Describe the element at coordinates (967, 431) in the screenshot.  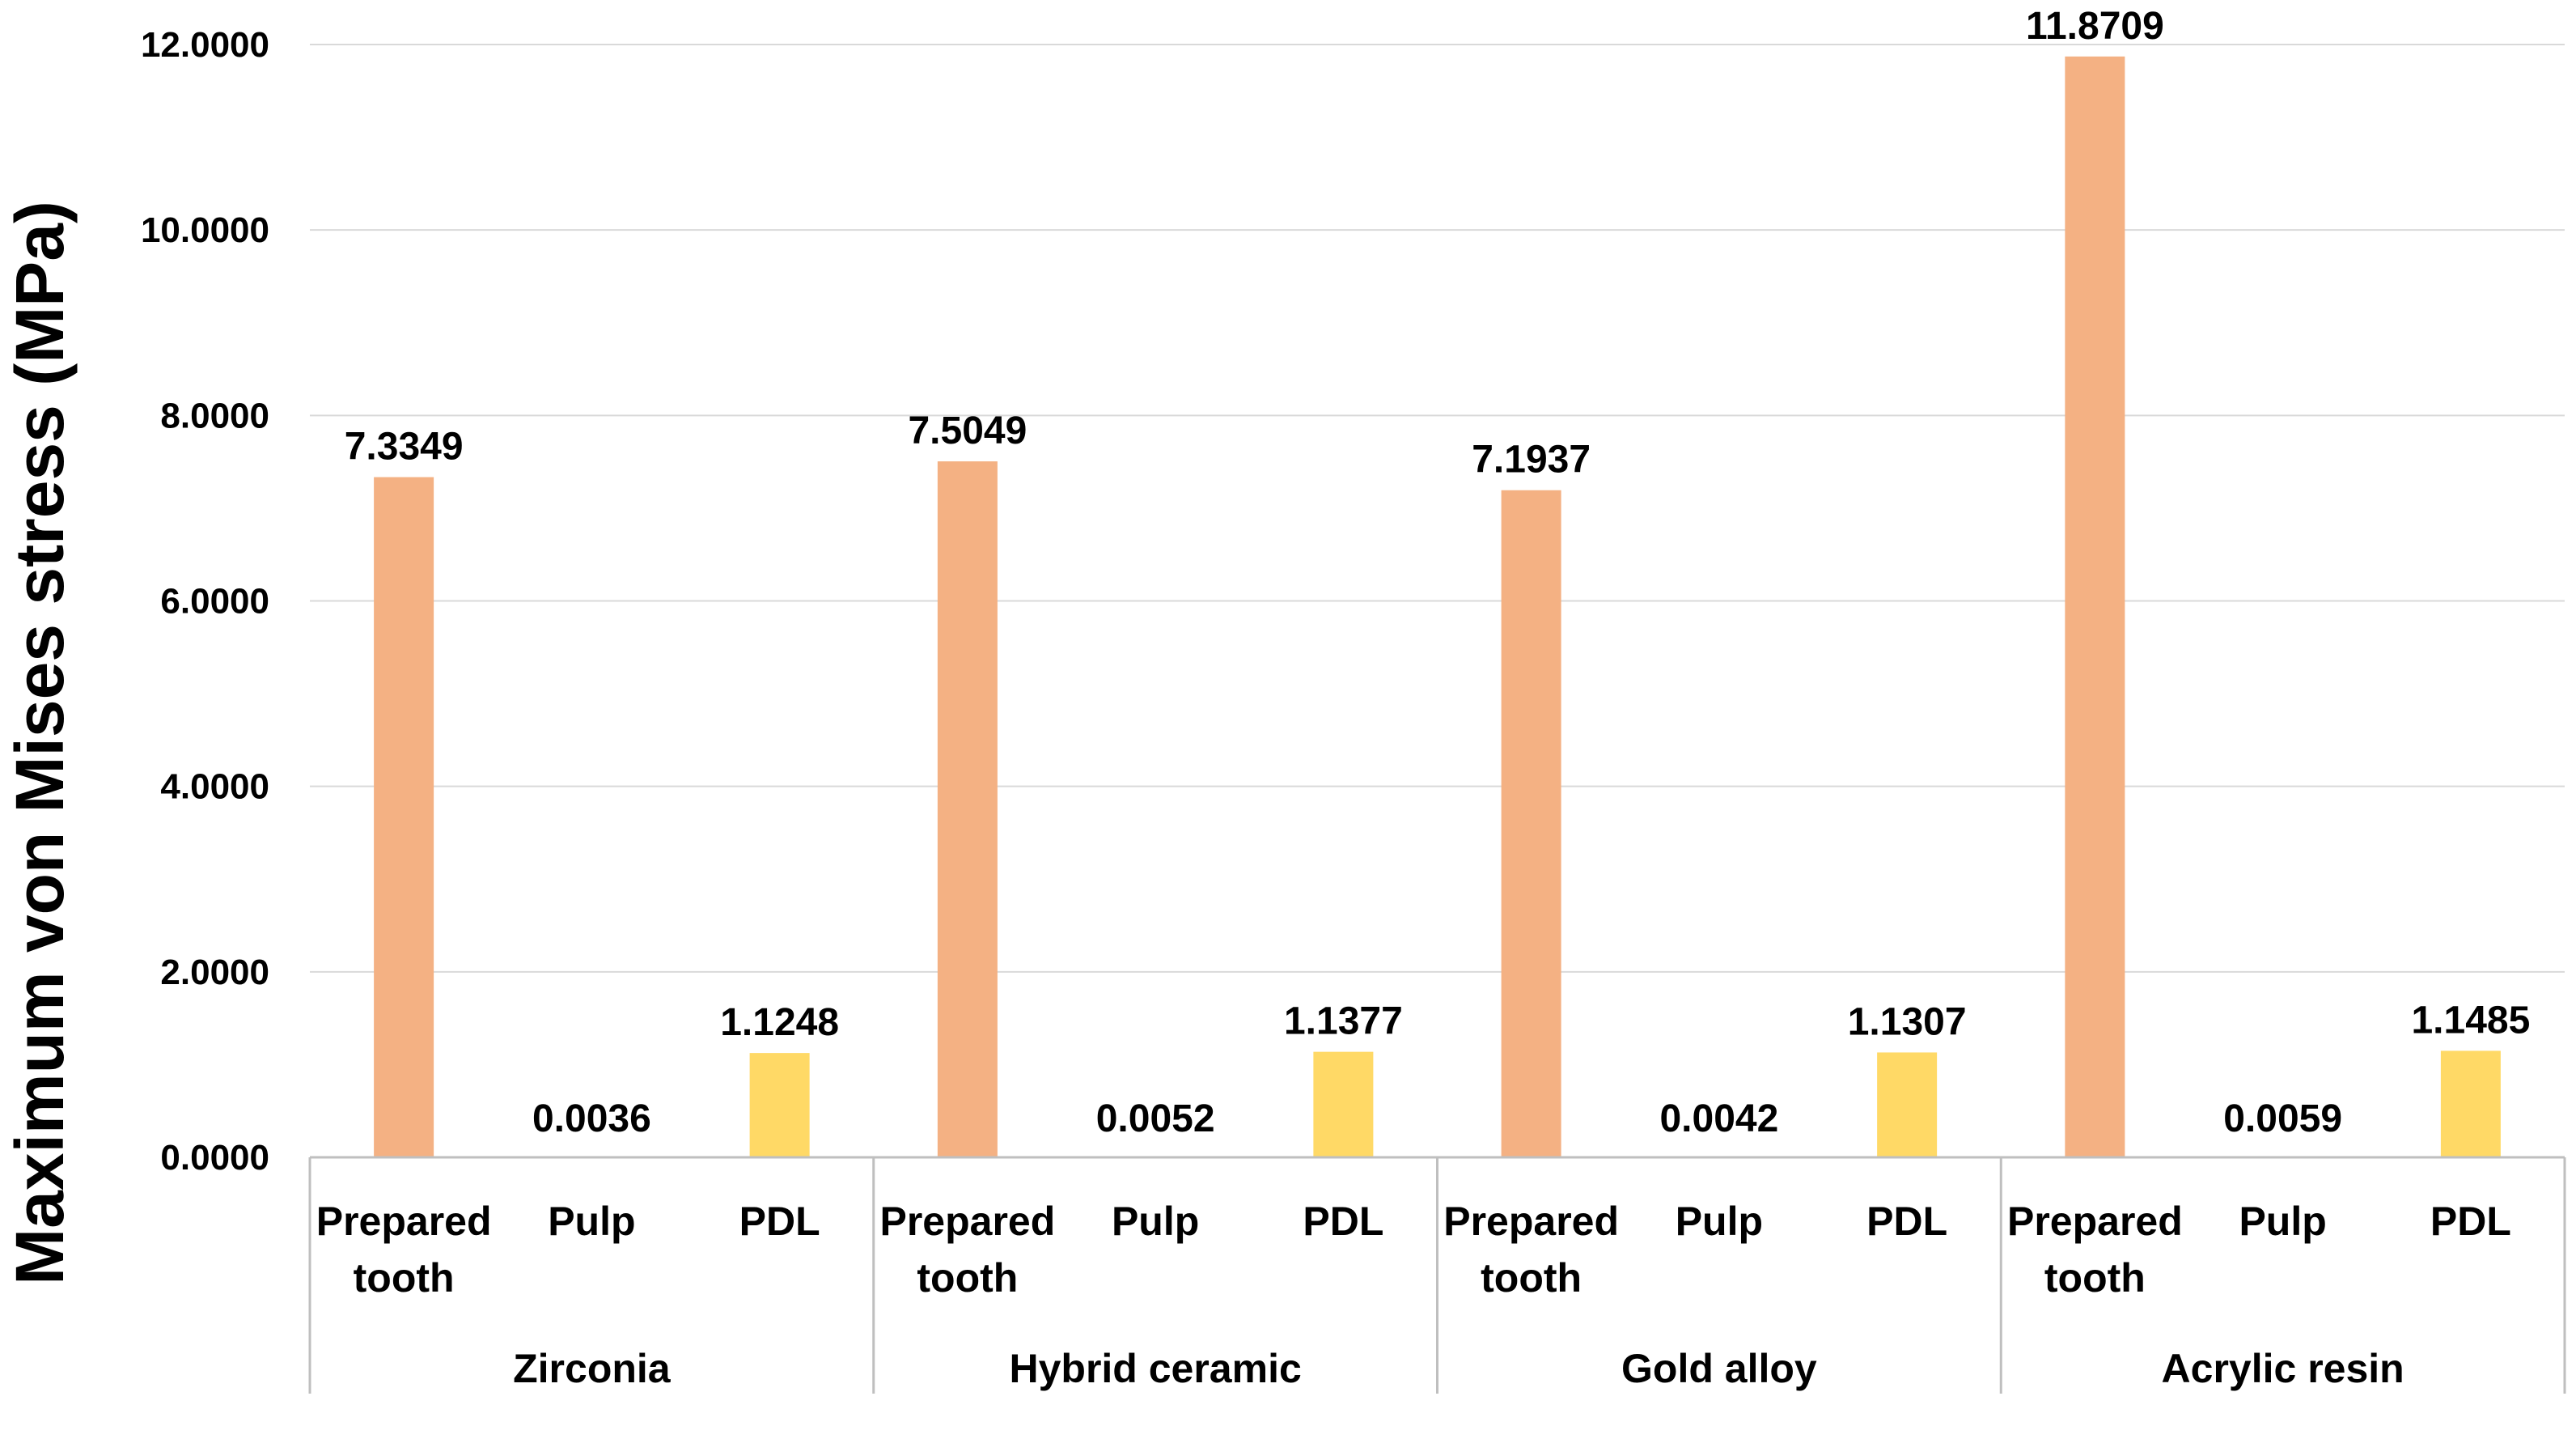
I see `data-label: 7.5049` at that location.